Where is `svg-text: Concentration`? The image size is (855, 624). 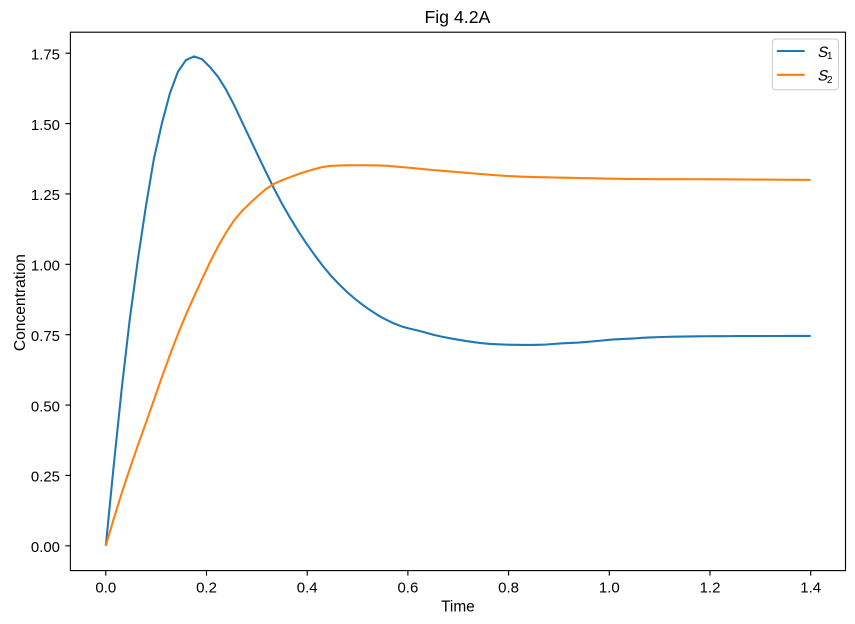
svg-text: Concentration is located at coordinates (20, 302).